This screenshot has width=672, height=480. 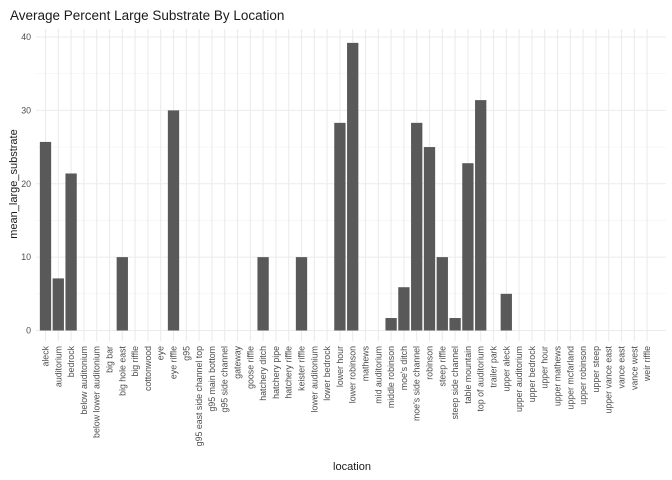 What do you see at coordinates (110, 359) in the screenshot?
I see `x-tick-label: big bar` at bounding box center [110, 359].